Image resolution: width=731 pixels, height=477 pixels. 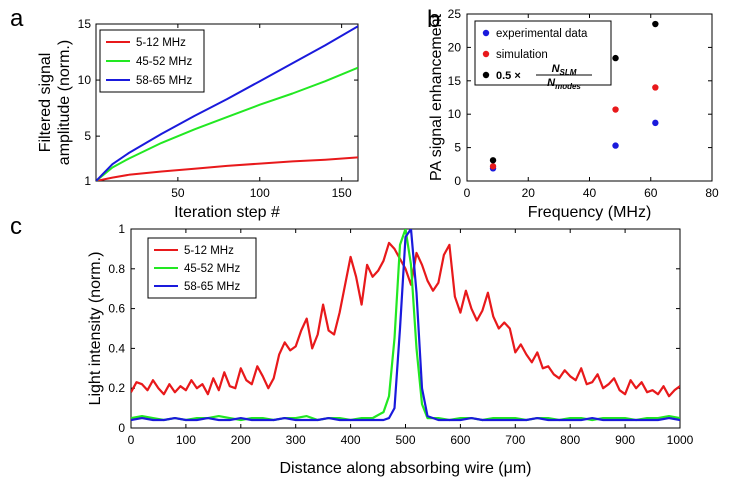 I want to click on legend-formula-denominator: Nmodes, so click(x=564, y=84).